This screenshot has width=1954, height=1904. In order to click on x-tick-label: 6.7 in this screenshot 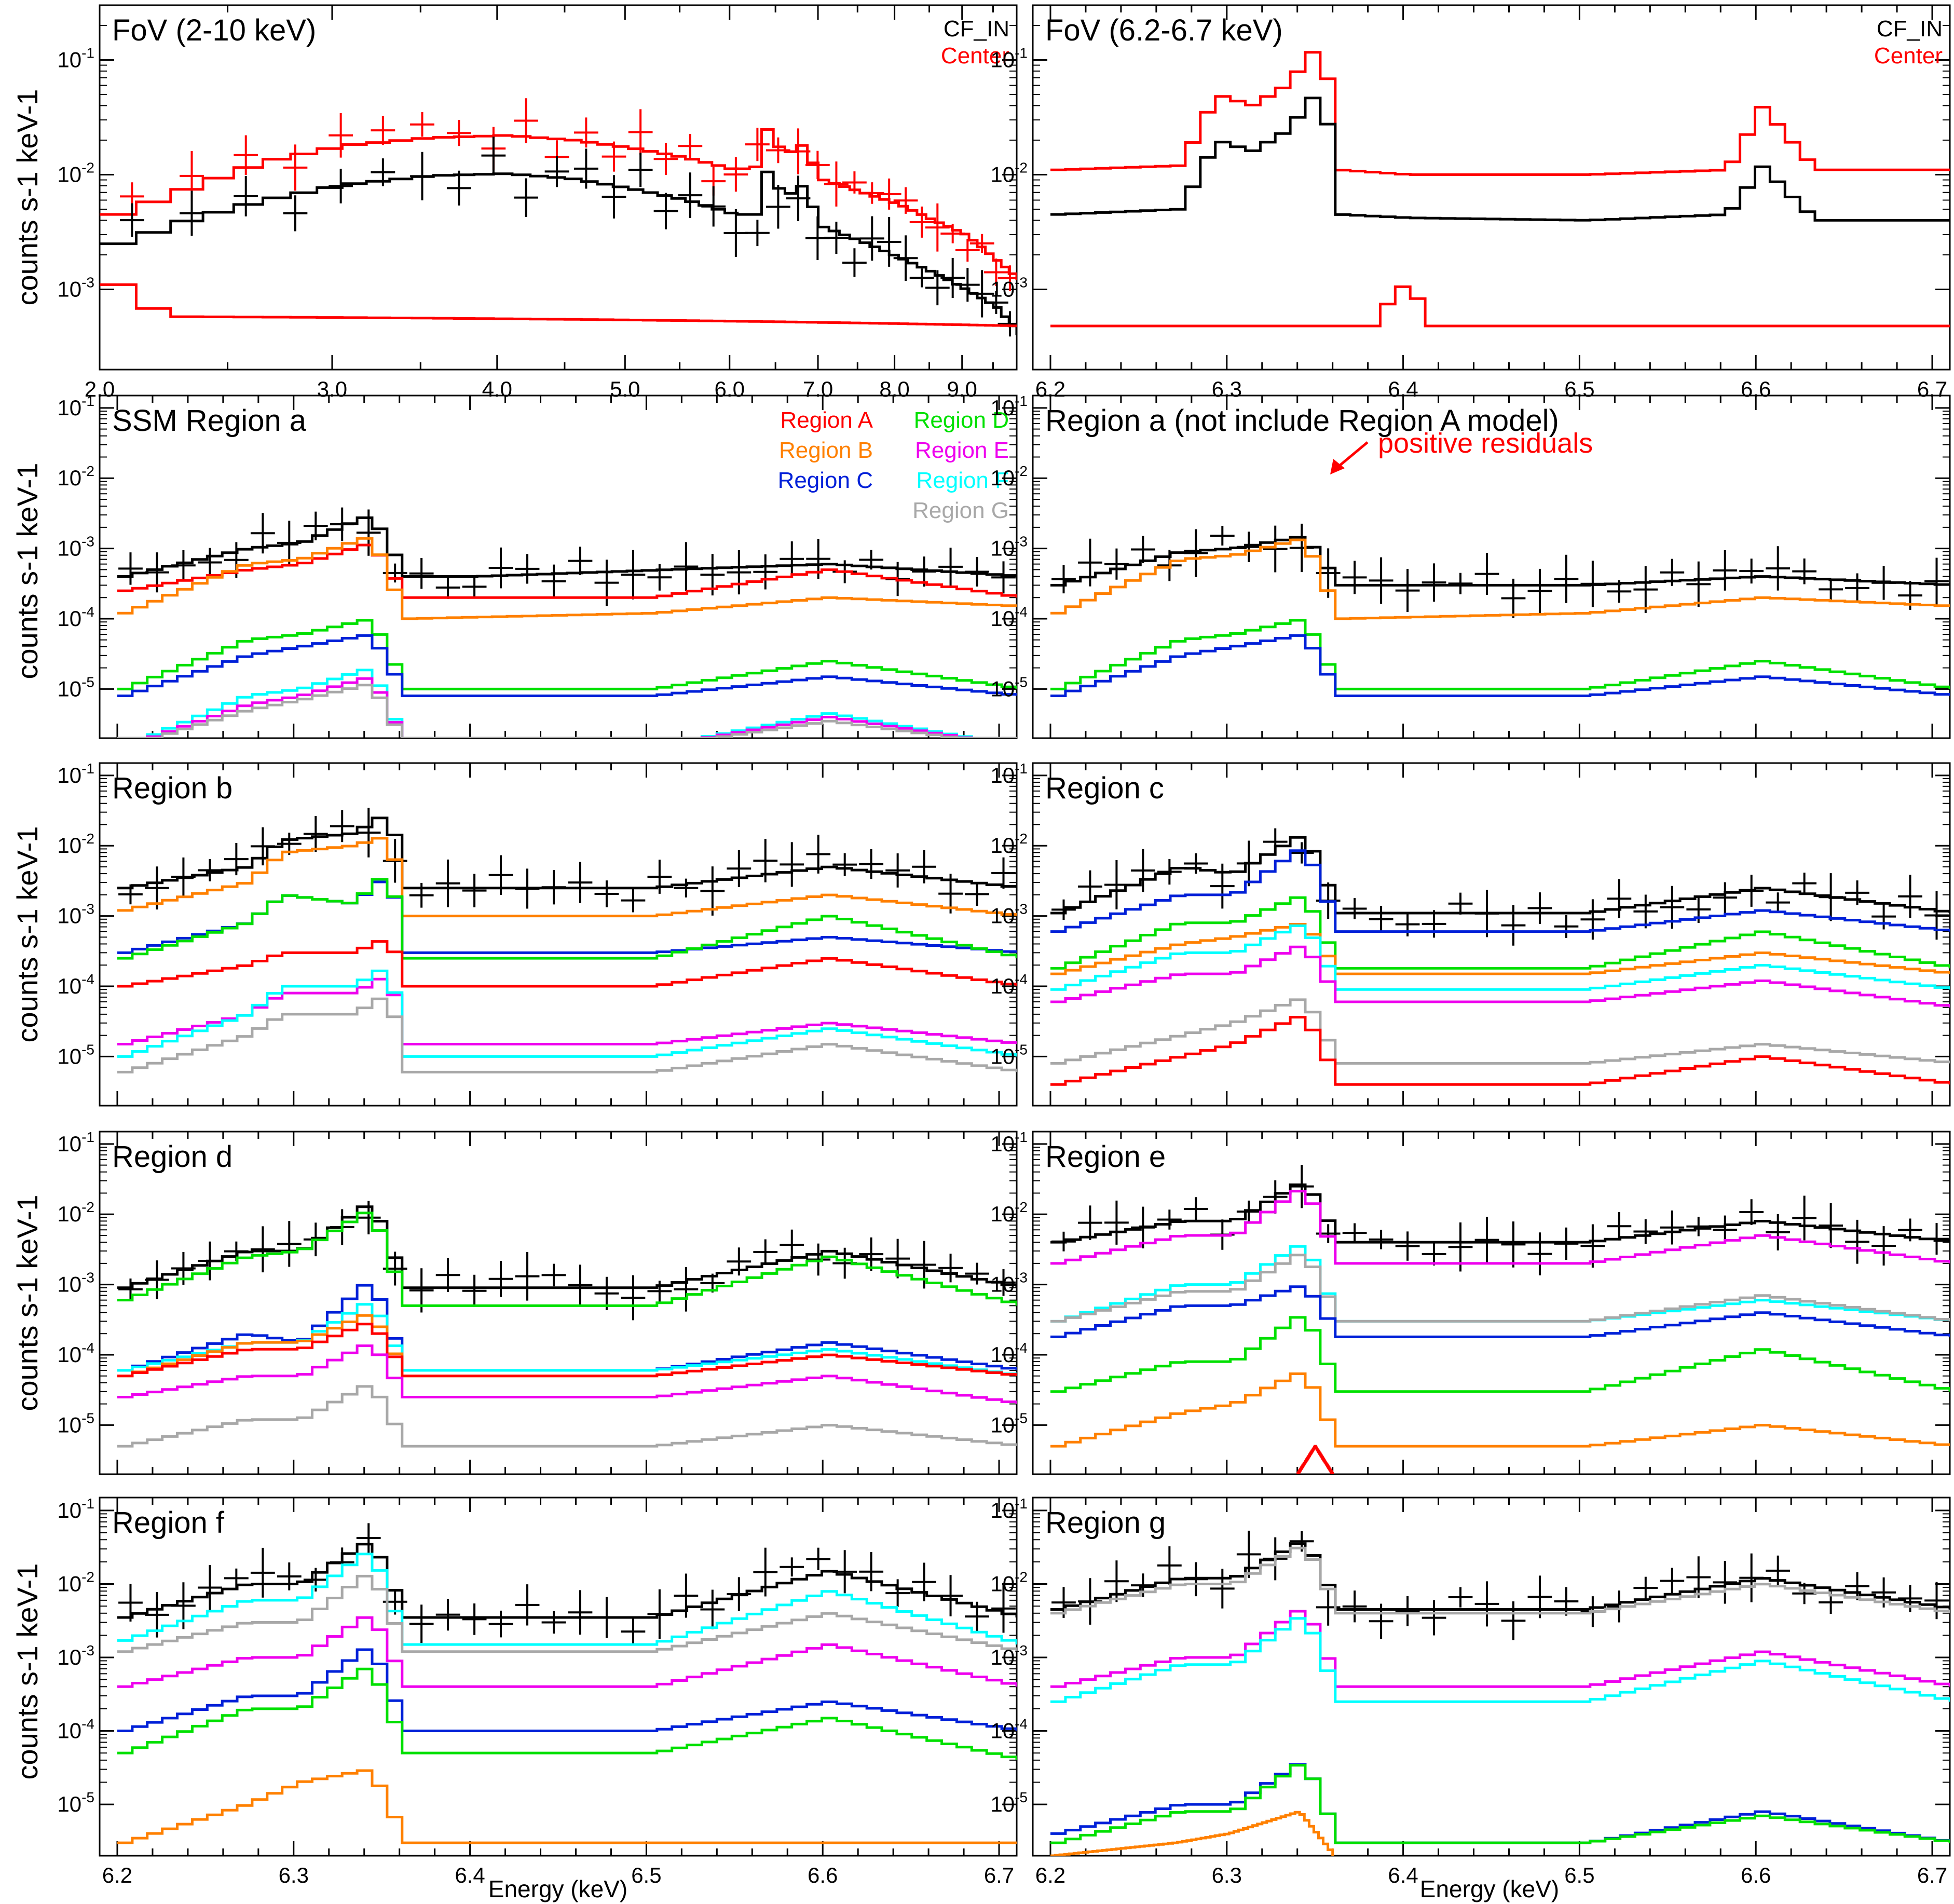, I will do `click(999, 1875)`.